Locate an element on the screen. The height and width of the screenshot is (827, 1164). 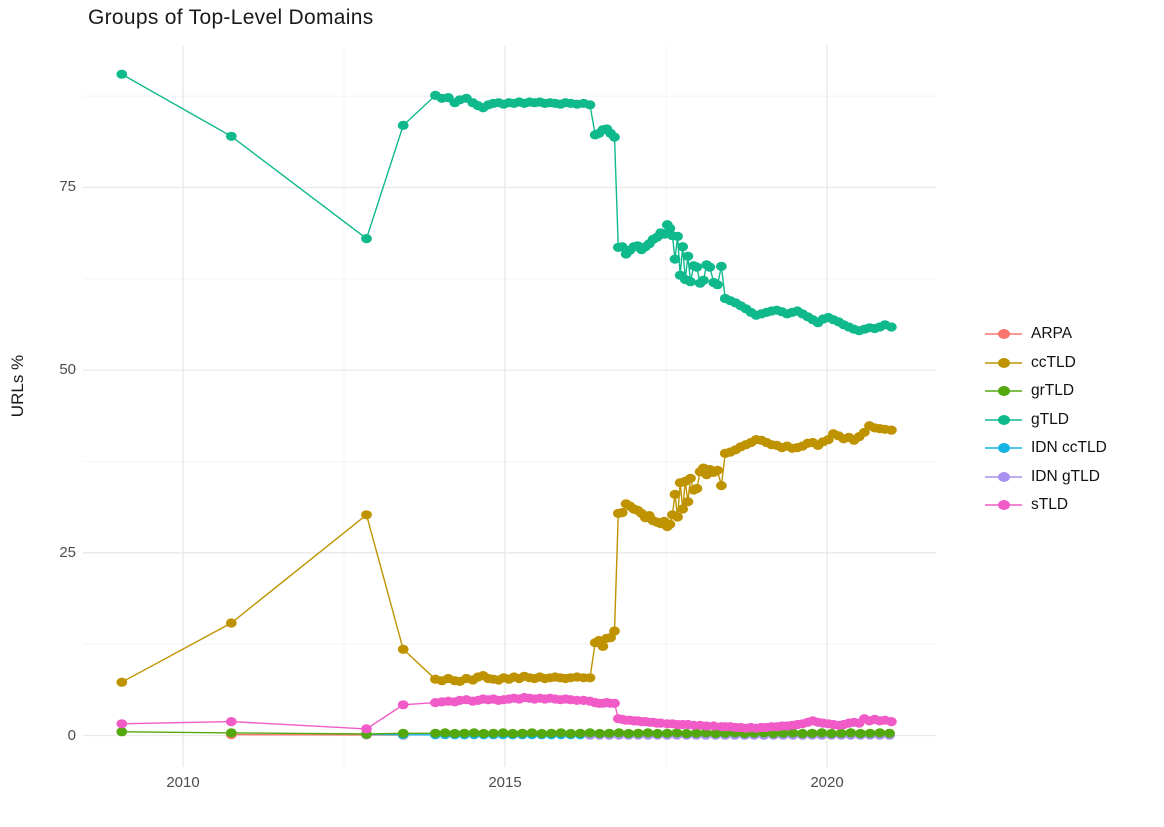
legend-item-arpa: ARPA is located at coordinates (1046, 334).